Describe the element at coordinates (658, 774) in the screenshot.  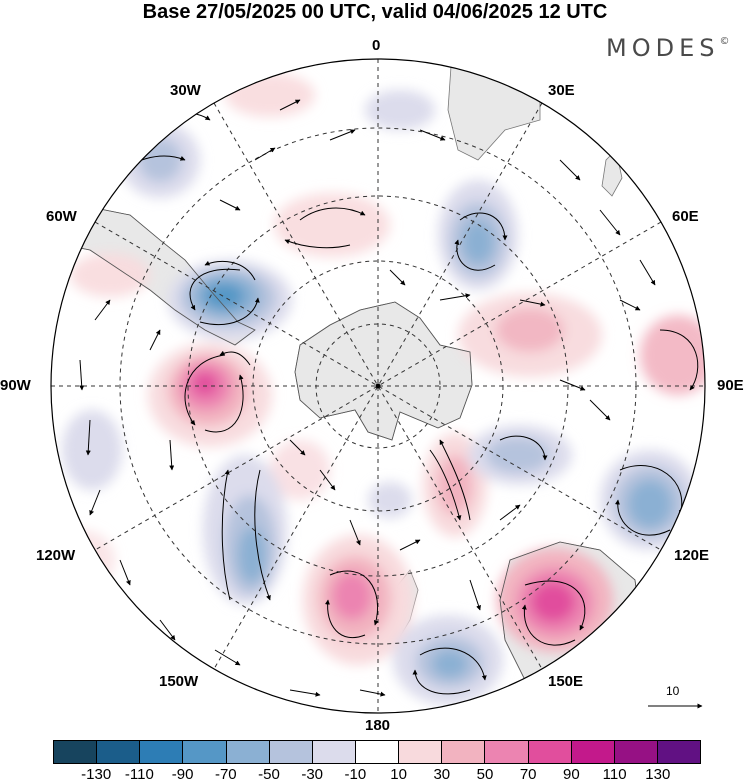
I see `colorbar-tick-label: 130` at that location.